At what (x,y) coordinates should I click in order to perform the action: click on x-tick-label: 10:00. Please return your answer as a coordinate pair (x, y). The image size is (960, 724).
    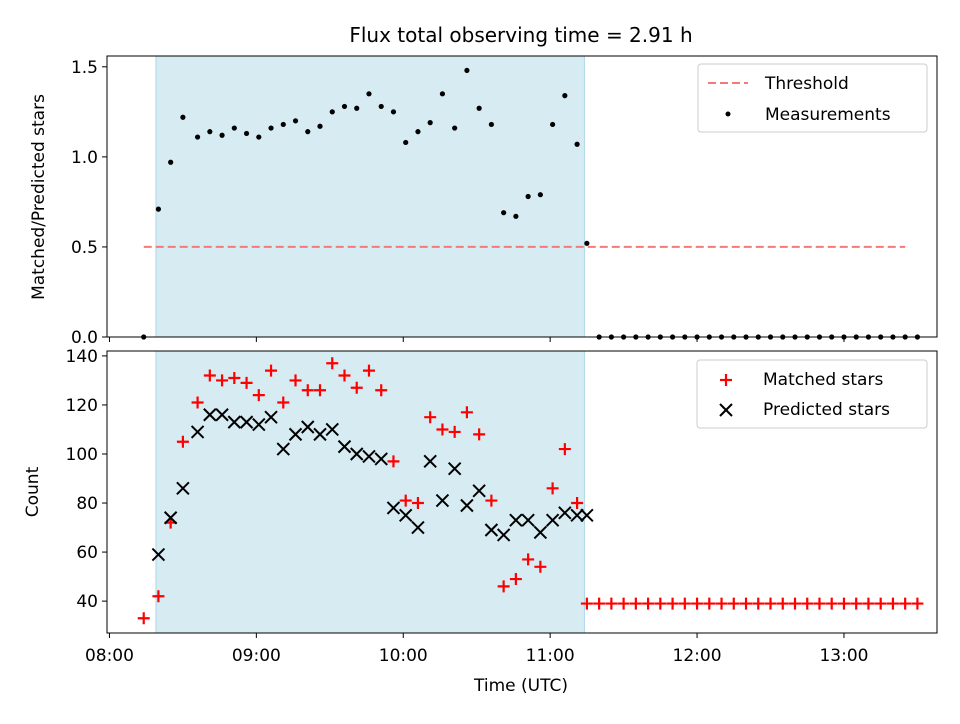
    Looking at the image, I should click on (403, 656).